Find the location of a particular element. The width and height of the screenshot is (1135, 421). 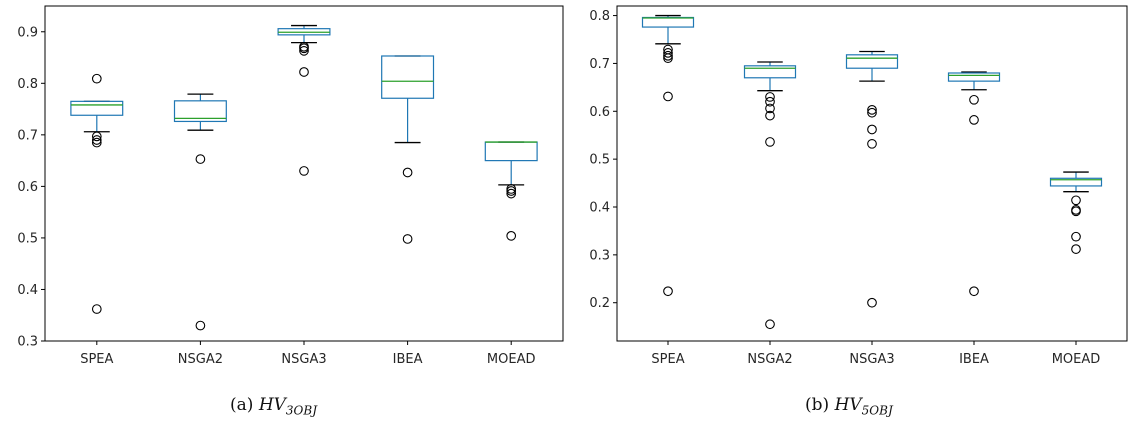

caption-sub: 5OBJ is located at coordinates (877, 410).